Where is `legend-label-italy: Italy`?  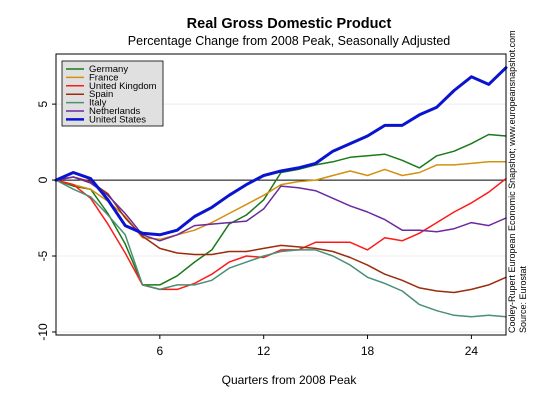 legend-label-italy: Italy is located at coordinates (98, 103).